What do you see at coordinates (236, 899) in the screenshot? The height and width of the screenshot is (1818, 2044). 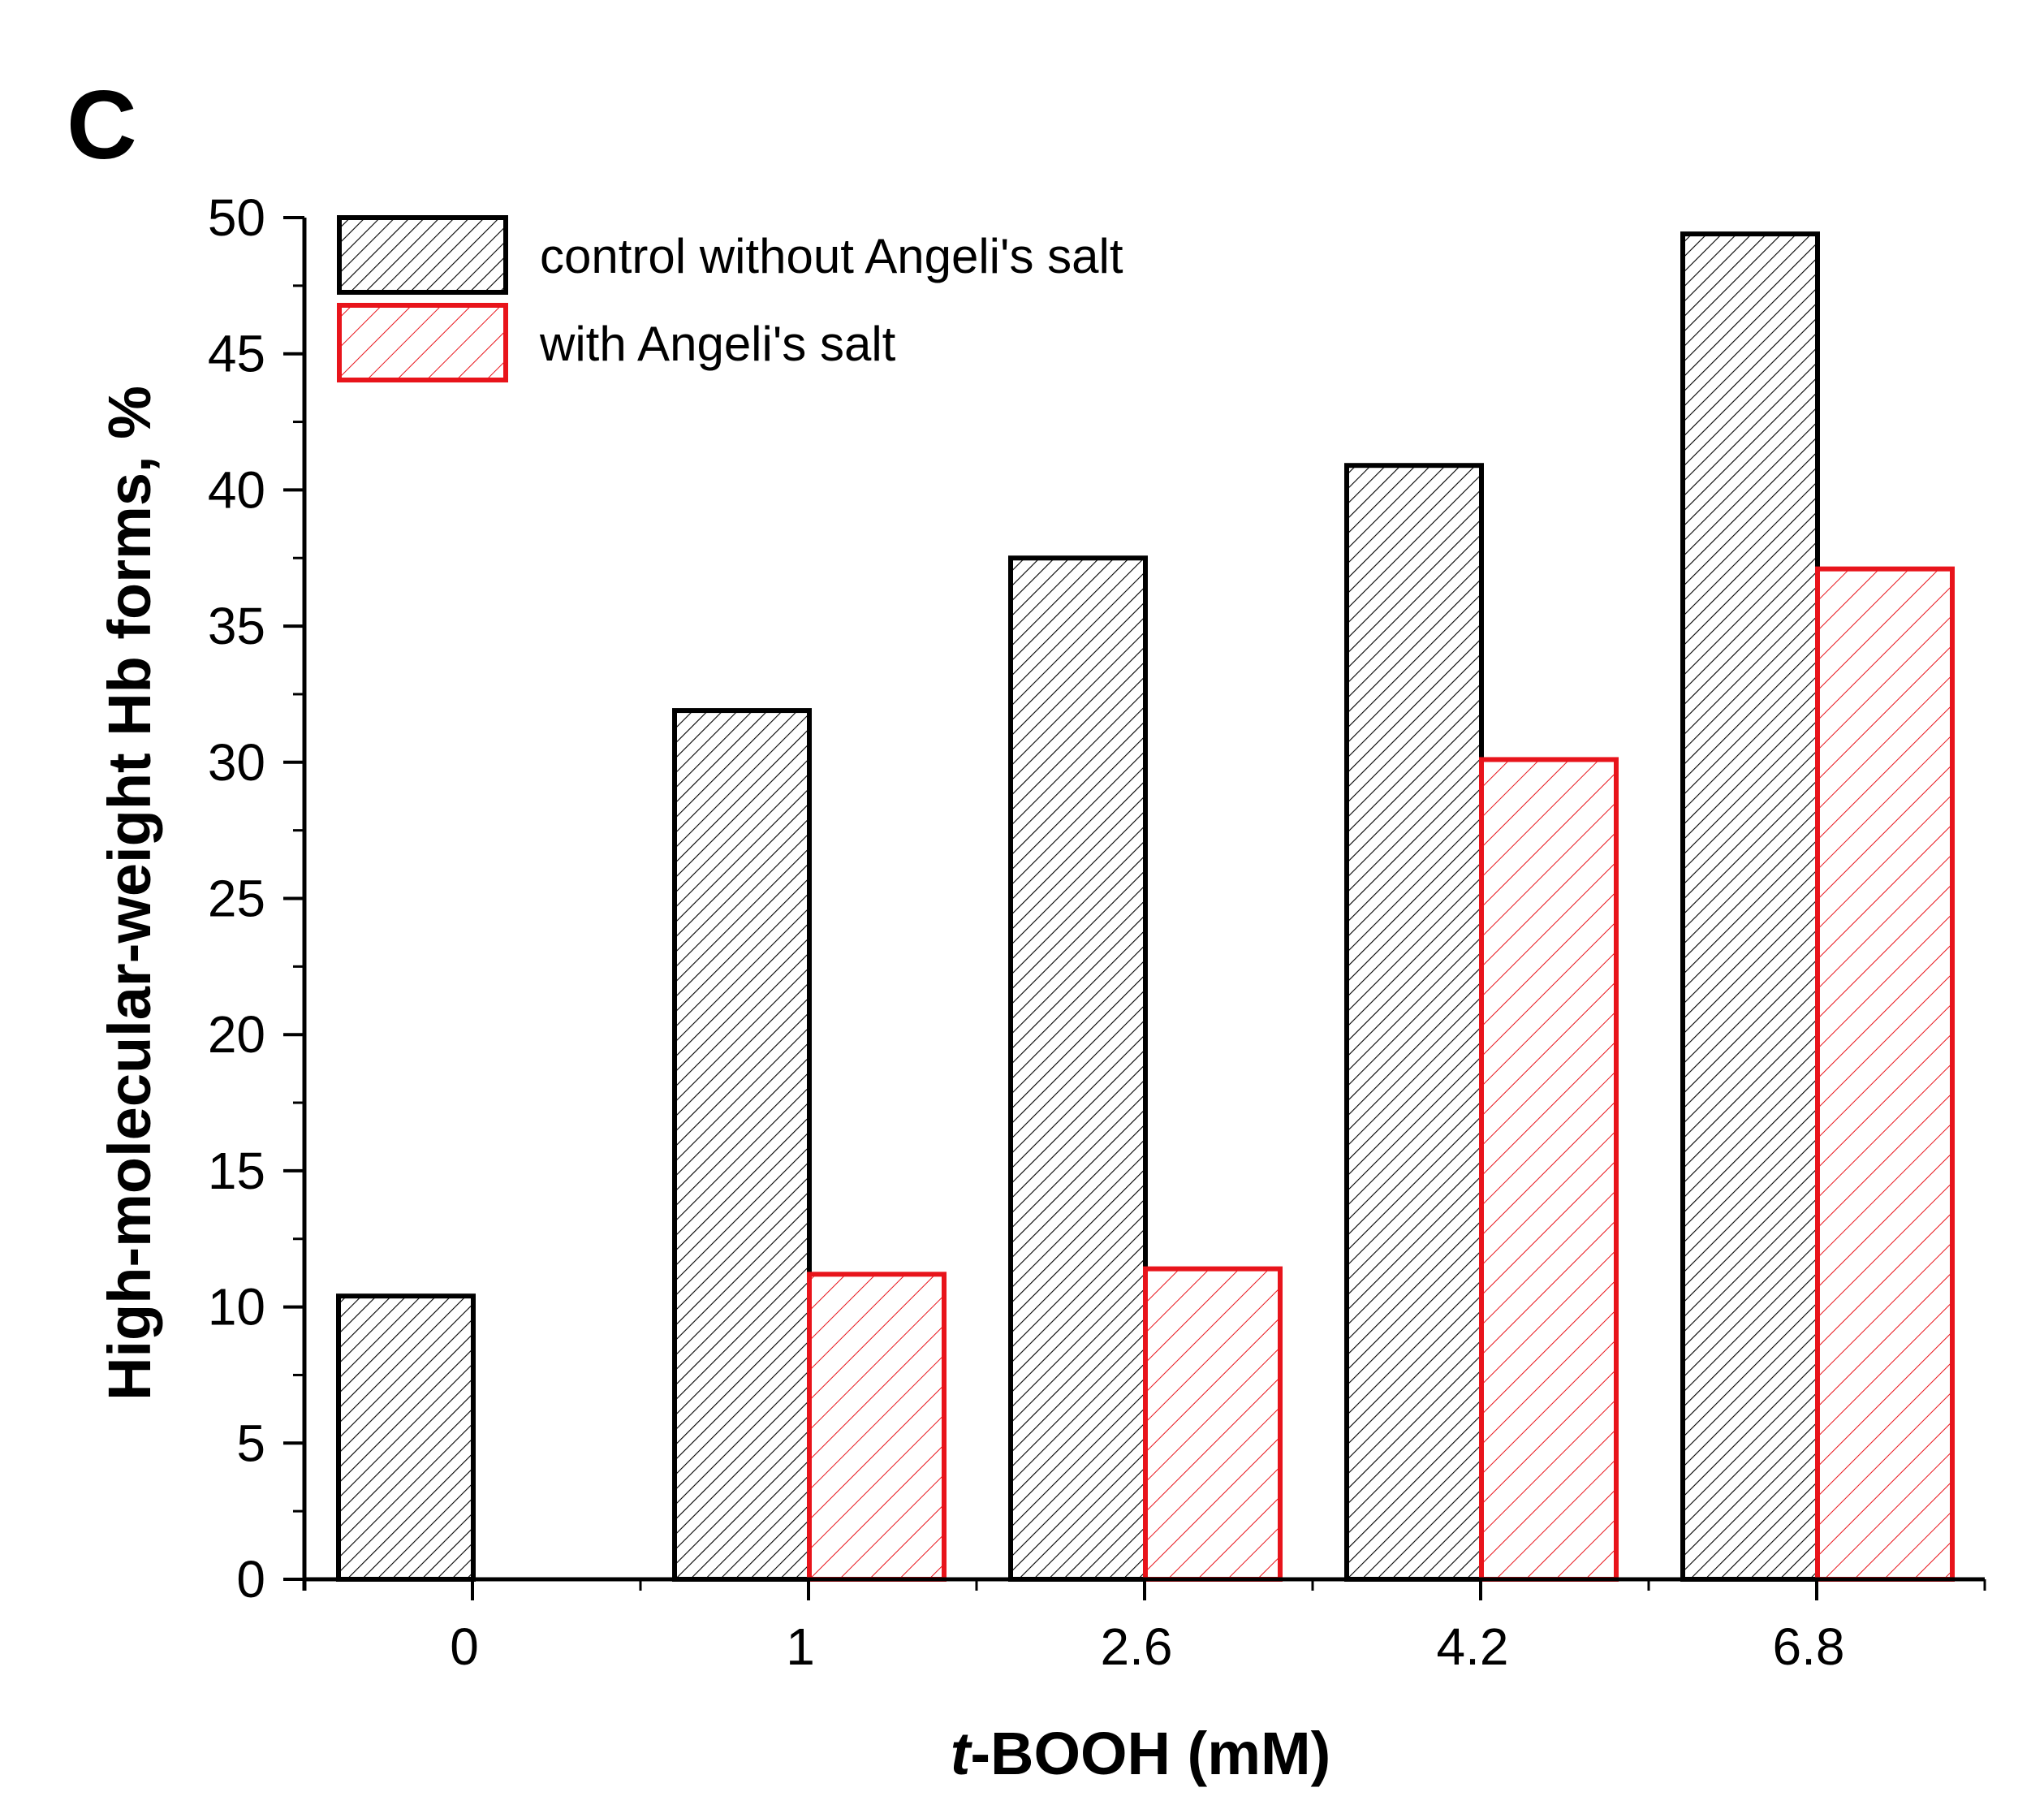 I see `y-tick-label: 25` at bounding box center [236, 899].